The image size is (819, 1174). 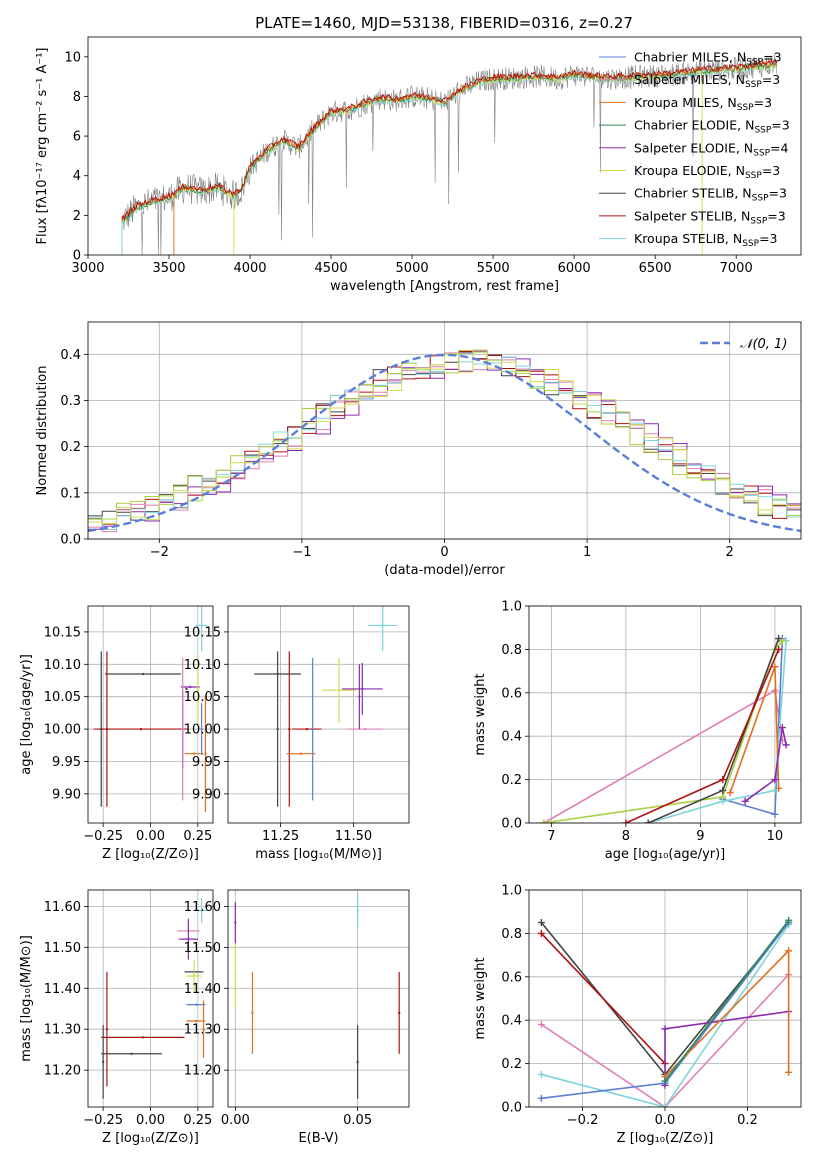 What do you see at coordinates (150, 1120) in the screenshot?
I see `x-tick-label: 0.00` at bounding box center [150, 1120].